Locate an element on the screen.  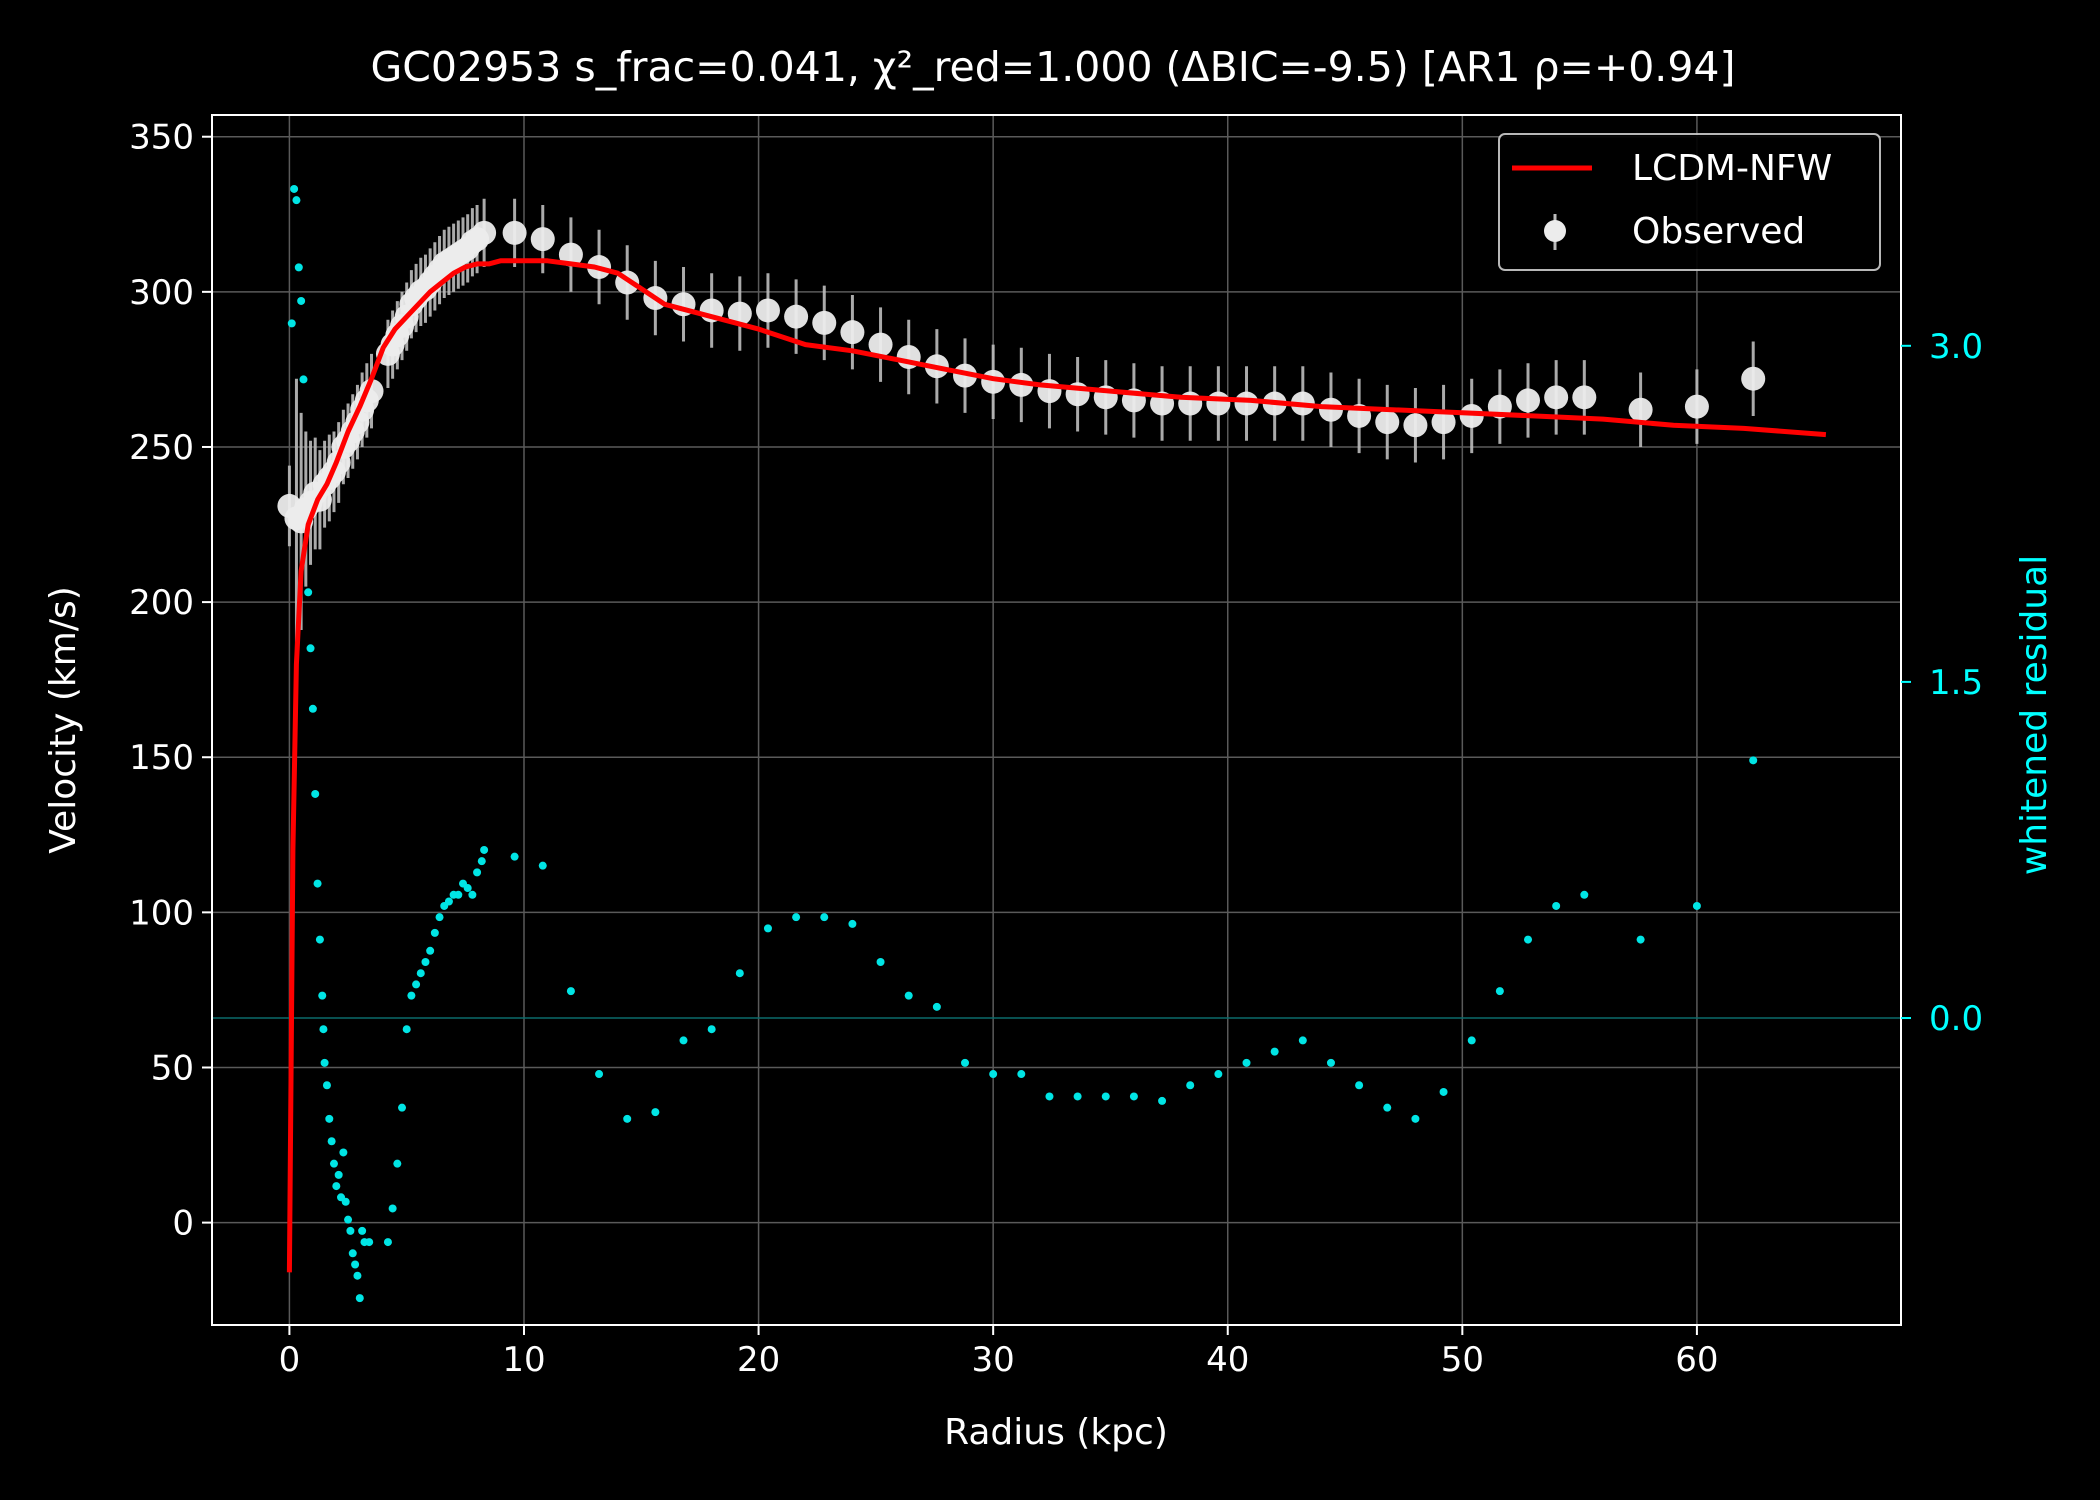
y-tick-label: 0 is located at coordinates (183, 1224).